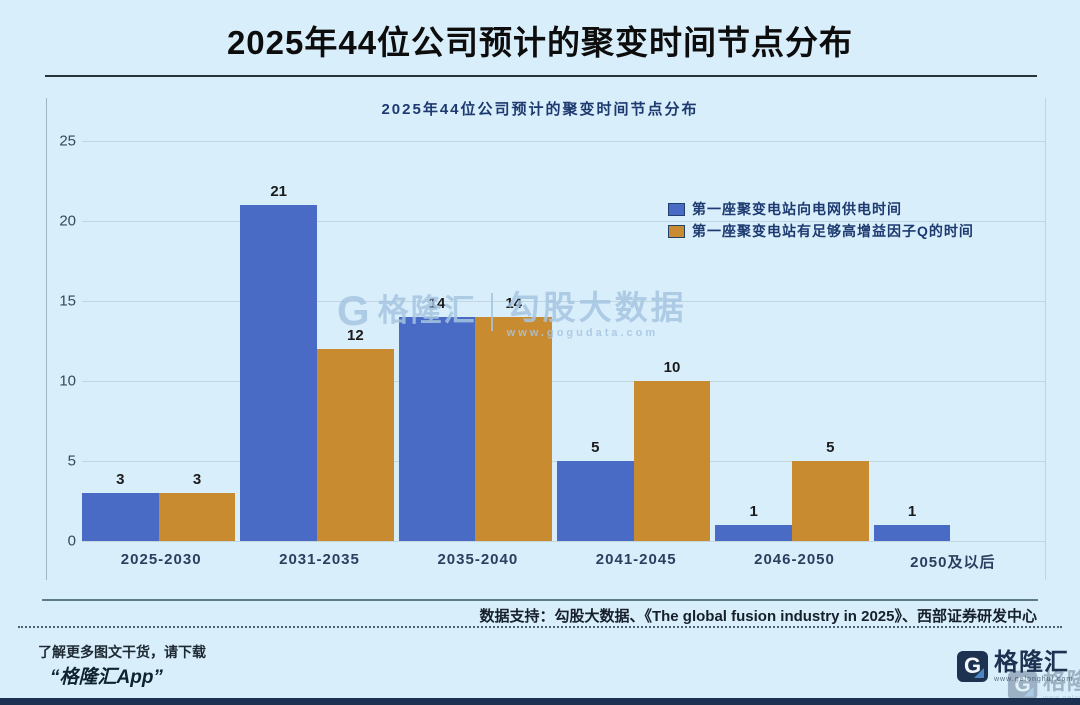 The width and height of the screenshot is (1080, 705). Describe the element at coordinates (197, 506) in the screenshot. I see `bar-series1-2025-2030: 3` at that location.